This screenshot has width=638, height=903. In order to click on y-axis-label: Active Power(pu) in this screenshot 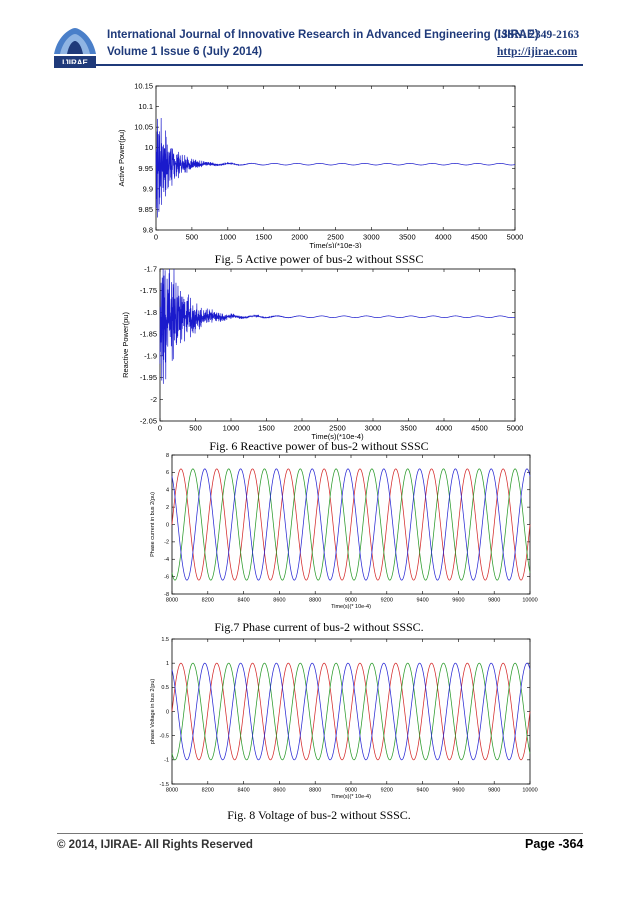, I will do `click(121, 158)`.